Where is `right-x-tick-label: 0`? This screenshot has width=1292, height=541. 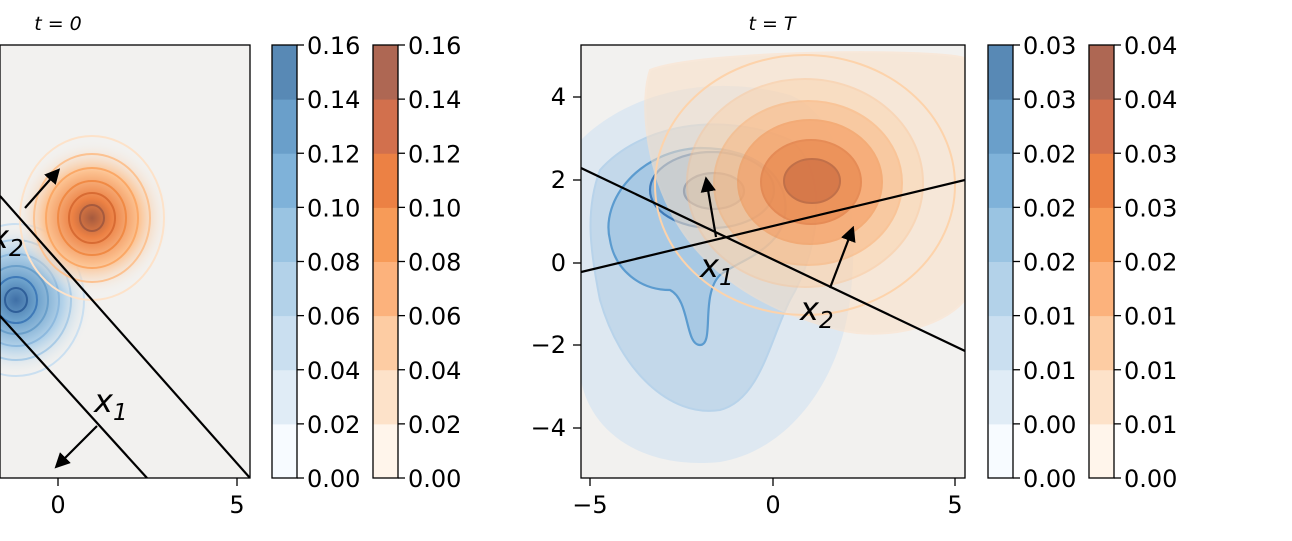 right-x-tick-label: 0 is located at coordinates (772, 505).